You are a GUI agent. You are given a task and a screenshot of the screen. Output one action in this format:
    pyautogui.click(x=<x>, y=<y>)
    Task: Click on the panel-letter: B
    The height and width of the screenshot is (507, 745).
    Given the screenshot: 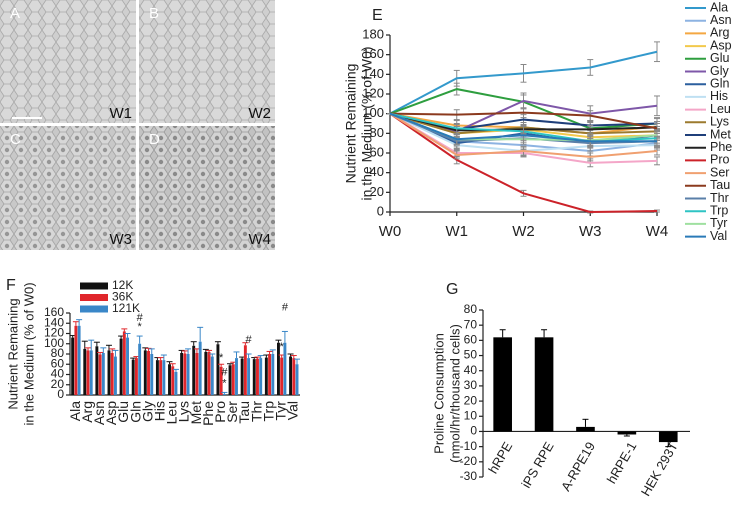 What is the action you would take?
    pyautogui.click(x=154, y=13)
    